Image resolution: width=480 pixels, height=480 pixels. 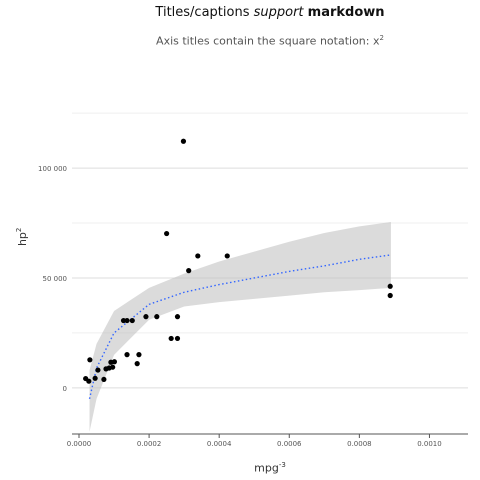 I want to click on y-tick-label: 50 000, so click(x=55, y=279).